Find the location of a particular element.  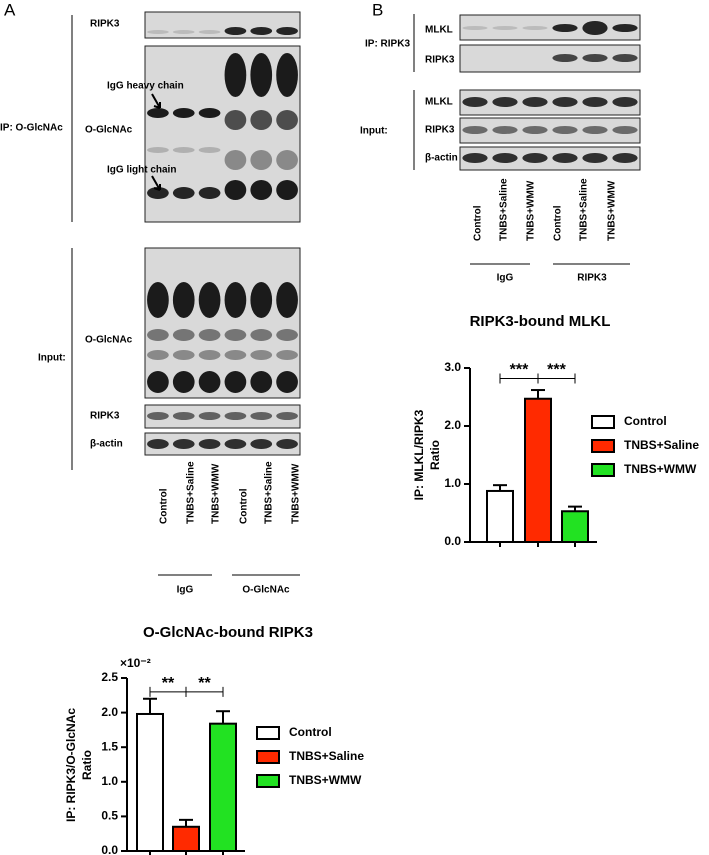

y-tick-label: 0.5 is located at coordinates (109, 816).